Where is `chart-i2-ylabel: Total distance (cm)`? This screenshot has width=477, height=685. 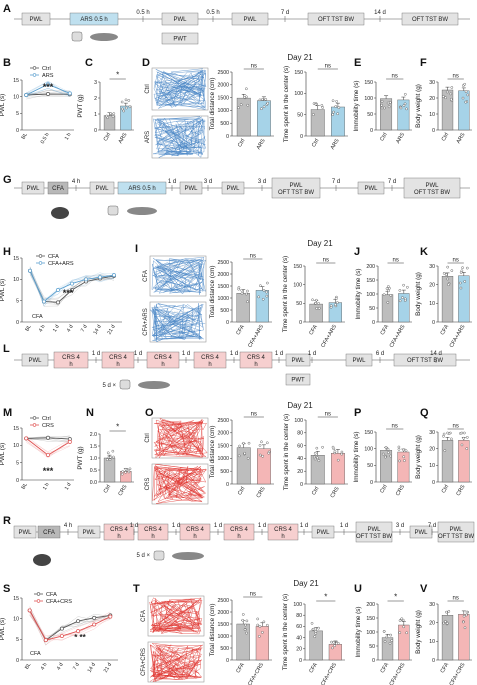
chart-i2-ylabel: Total distance (cm) is located at coordinates (212, 292).